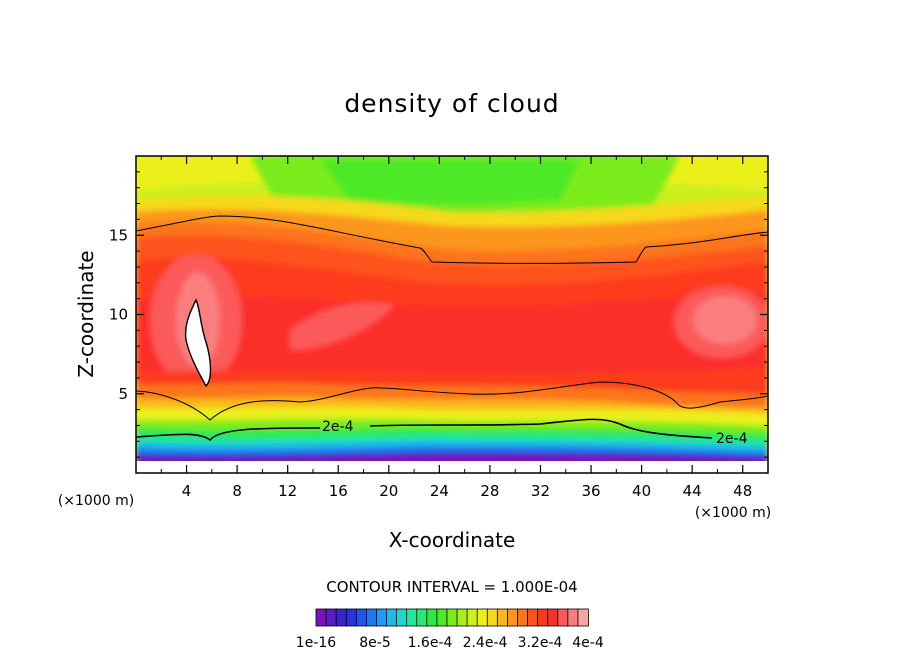 The image size is (904, 658). I want to click on x-tick-label: 36, so click(590, 491).